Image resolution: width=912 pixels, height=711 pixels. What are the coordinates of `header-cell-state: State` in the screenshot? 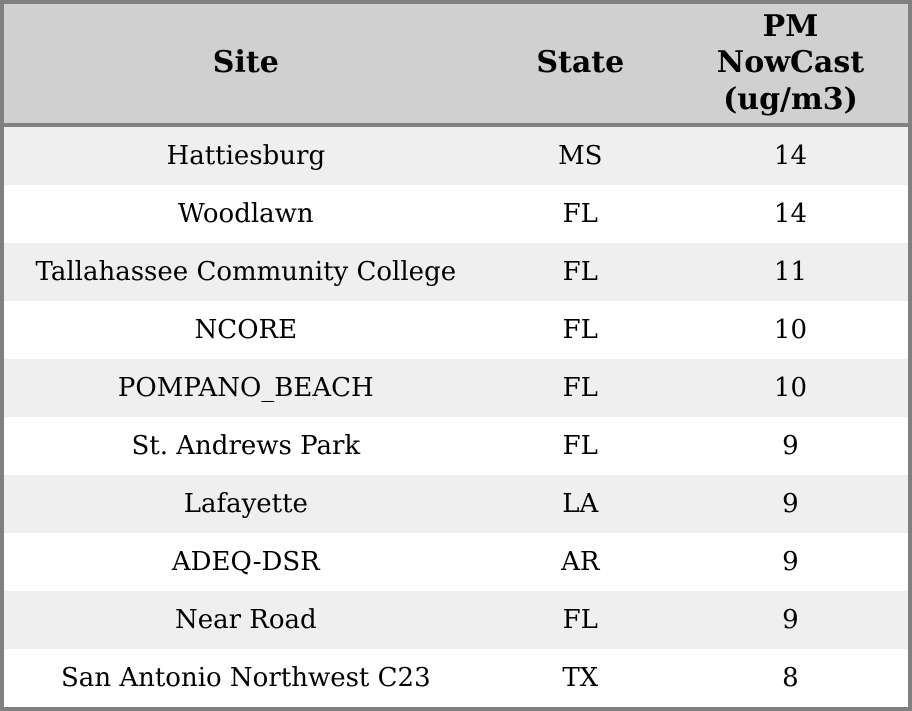 It's located at (580, 63).